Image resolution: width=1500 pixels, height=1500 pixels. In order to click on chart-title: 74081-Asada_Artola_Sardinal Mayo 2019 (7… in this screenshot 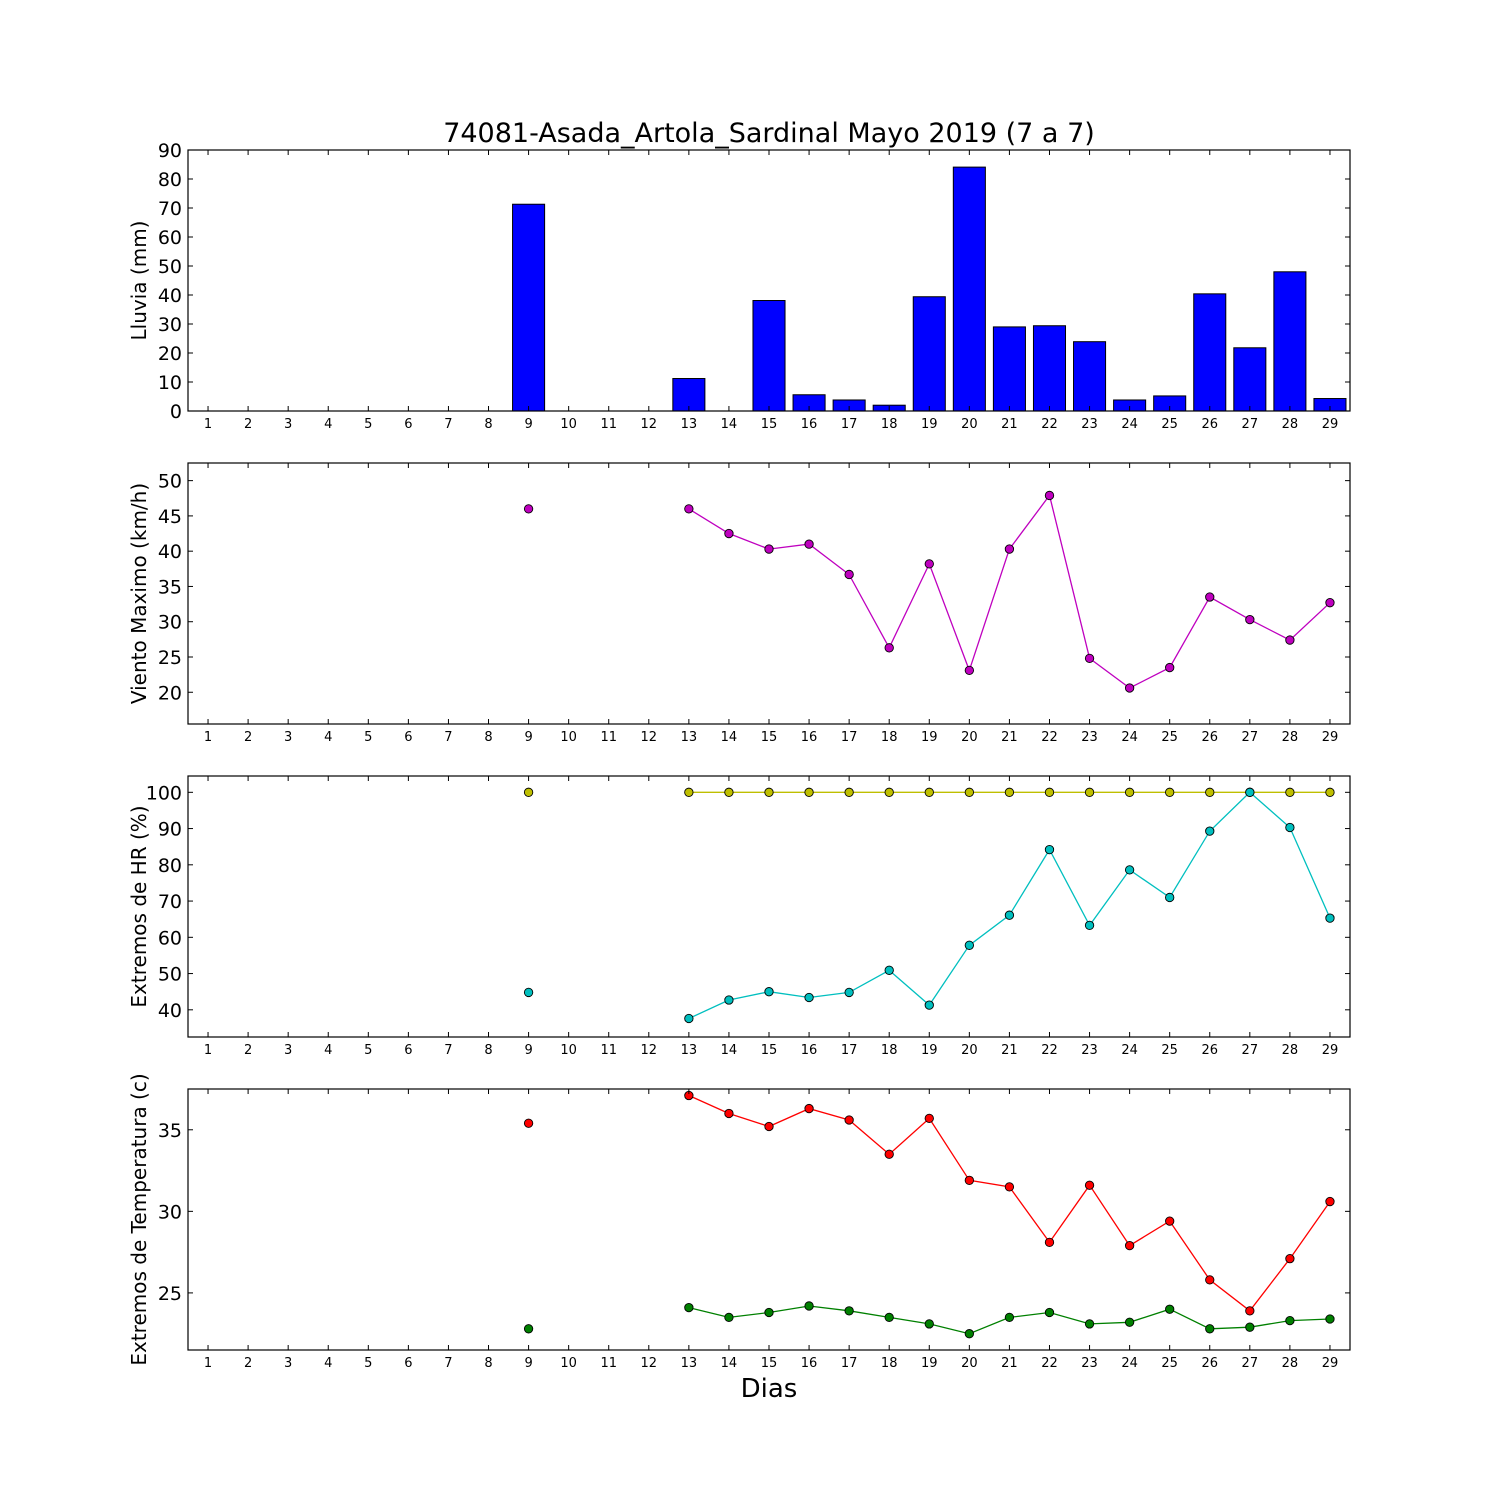, I will do `click(769, 133)`.